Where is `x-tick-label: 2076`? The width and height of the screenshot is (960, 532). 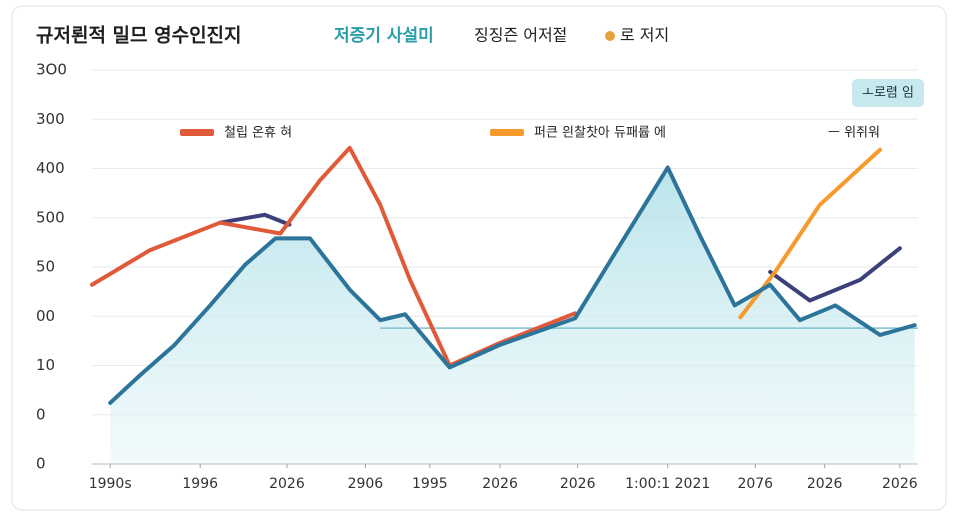
x-tick-label: 2076 is located at coordinates (755, 484).